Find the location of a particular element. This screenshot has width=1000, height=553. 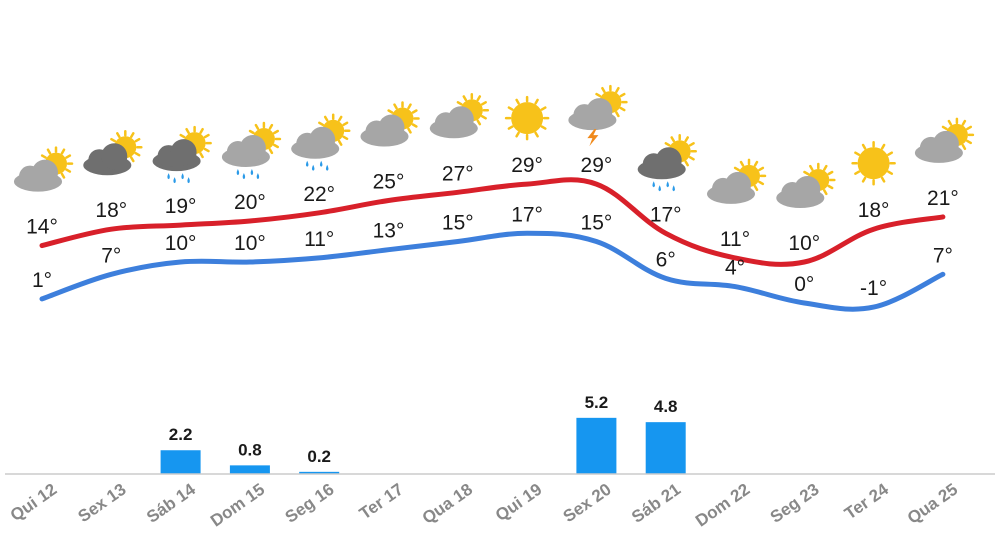

max-temperature-label: 22° is located at coordinates (319, 194).